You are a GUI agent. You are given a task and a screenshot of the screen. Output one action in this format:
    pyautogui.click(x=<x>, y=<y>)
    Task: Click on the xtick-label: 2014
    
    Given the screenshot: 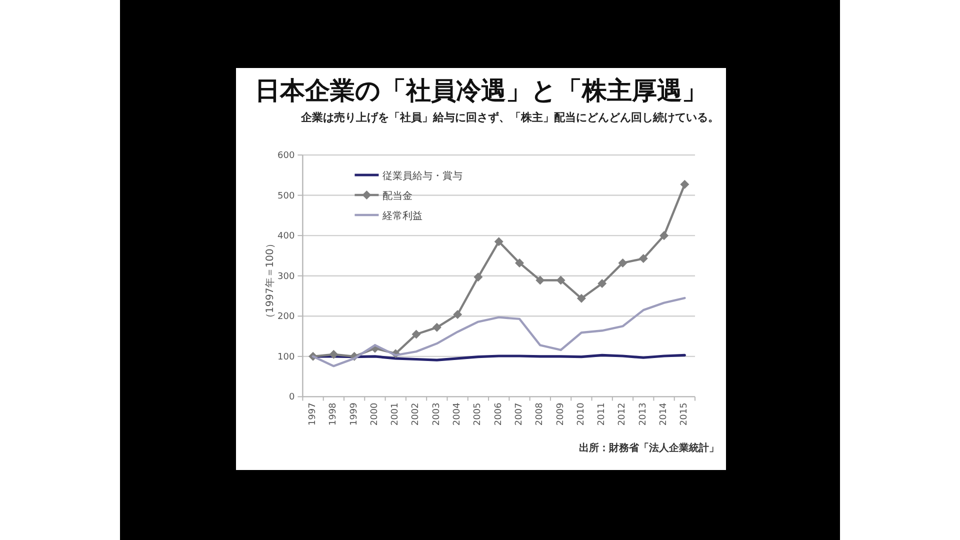 What is the action you would take?
    pyautogui.click(x=664, y=414)
    